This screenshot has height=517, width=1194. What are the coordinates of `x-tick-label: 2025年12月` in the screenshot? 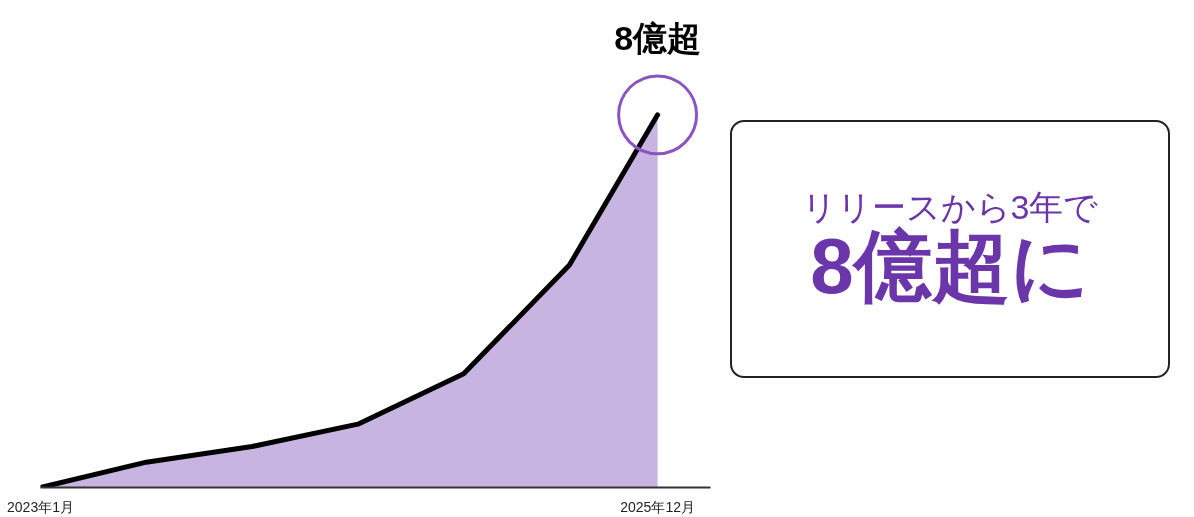 It's located at (657, 506).